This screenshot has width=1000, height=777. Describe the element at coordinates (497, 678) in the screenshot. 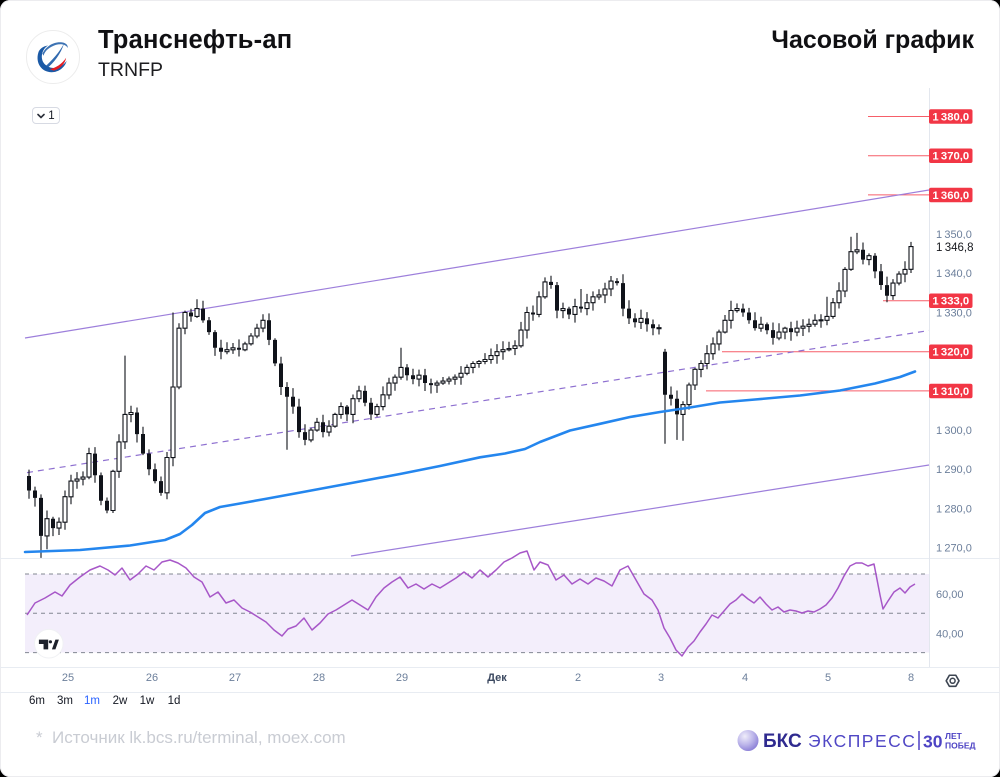

I see `svg-text: Дек` at that location.